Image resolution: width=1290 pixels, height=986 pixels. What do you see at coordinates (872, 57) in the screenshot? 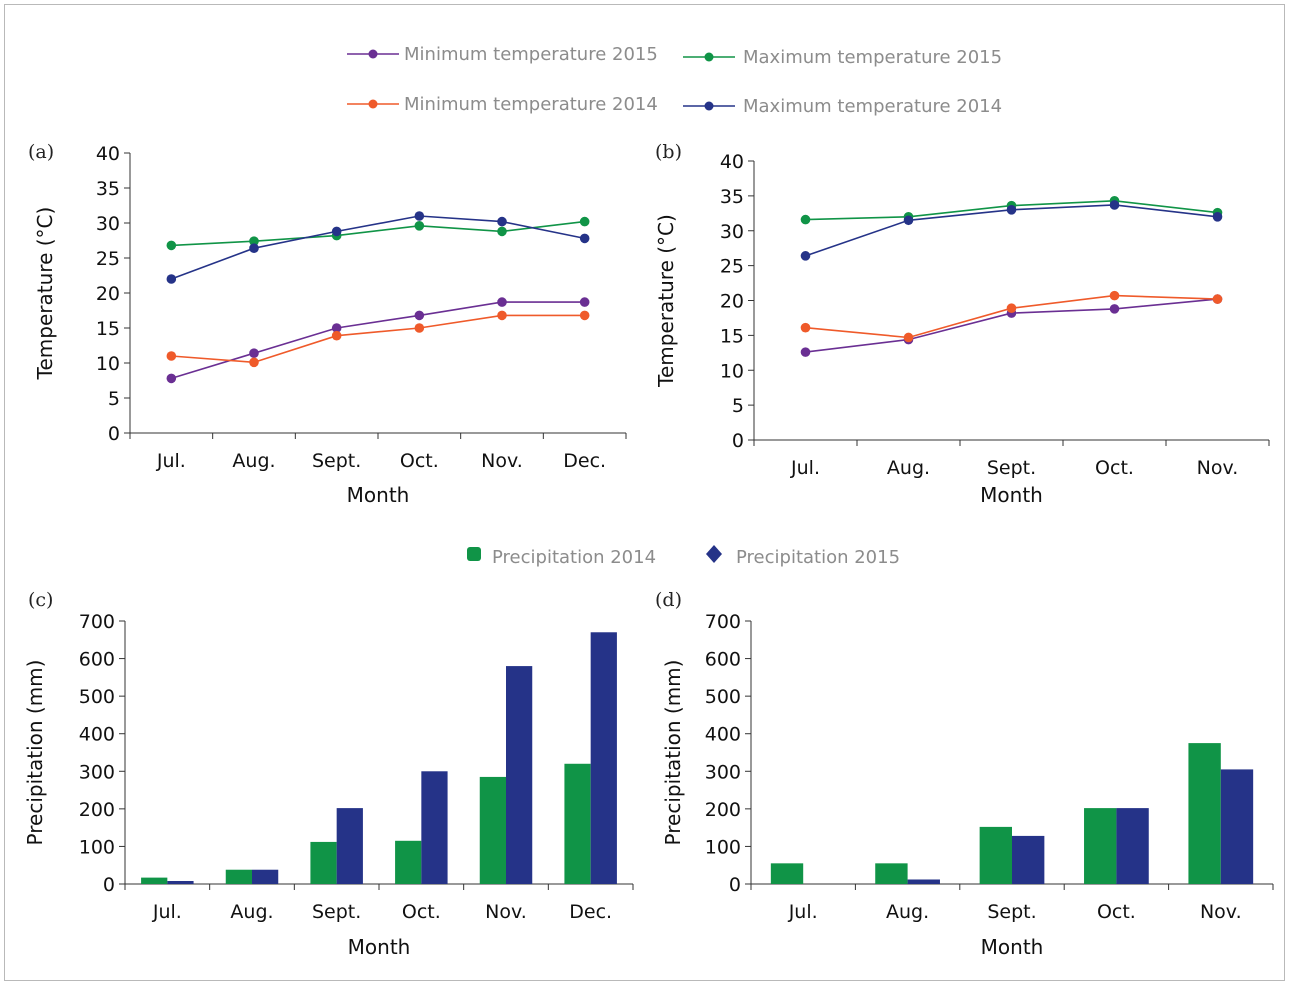
I see `legend-label: Maximum temperature 2015` at bounding box center [872, 57].